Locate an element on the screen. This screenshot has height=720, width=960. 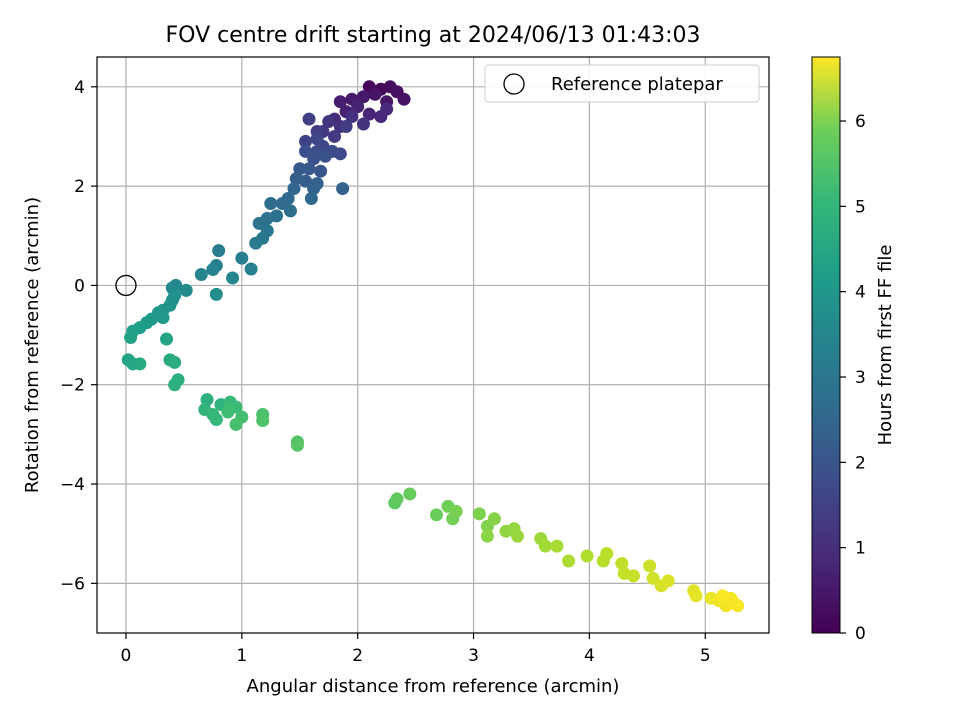
x-axis-label: Angular distance from reference (arcmin) is located at coordinates (433, 686).